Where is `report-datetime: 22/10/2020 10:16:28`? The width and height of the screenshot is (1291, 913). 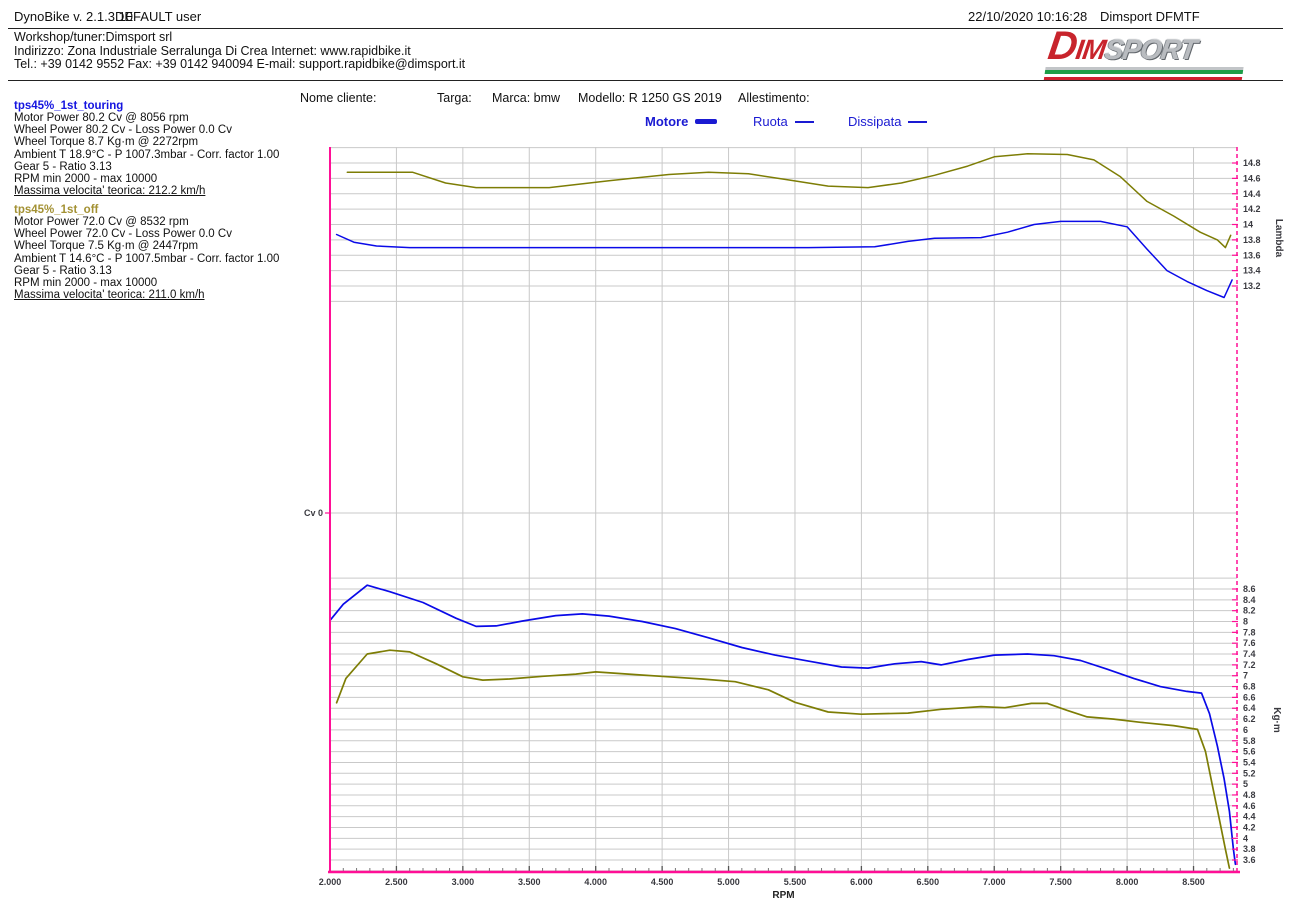
report-datetime: 22/10/2020 10:16:28 is located at coordinates (1028, 16).